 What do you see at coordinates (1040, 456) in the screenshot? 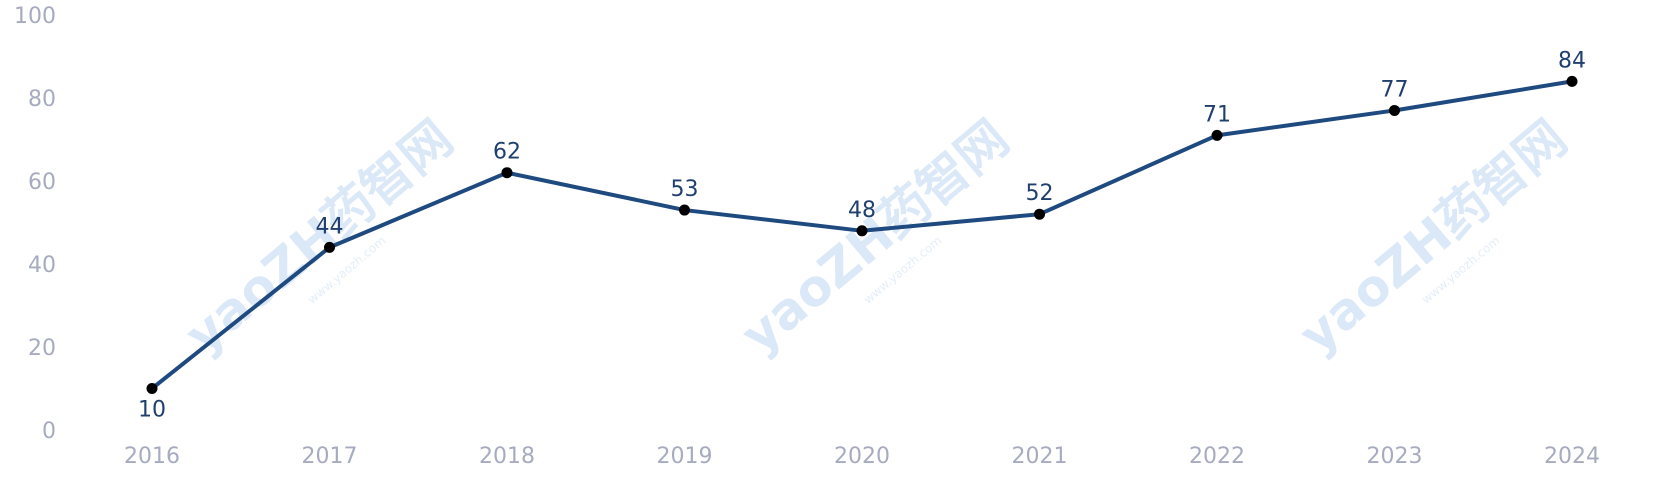
I see `x-tick-label: 2021` at bounding box center [1040, 456].